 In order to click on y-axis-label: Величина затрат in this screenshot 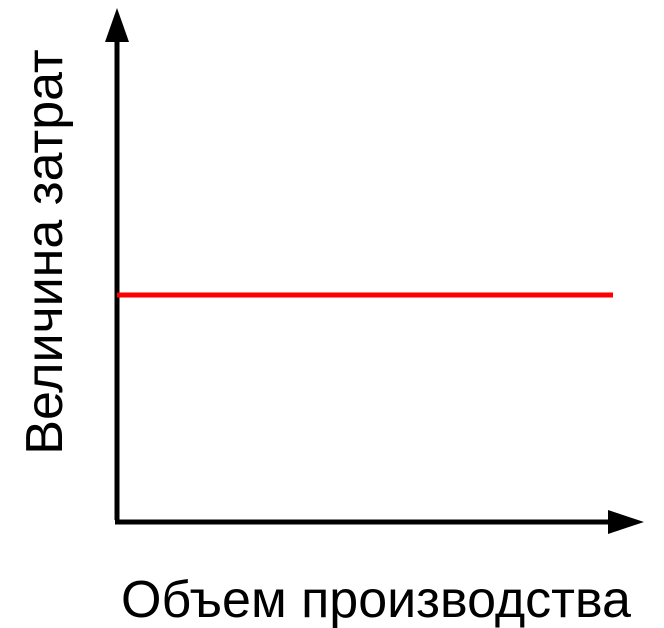, I will do `click(45, 251)`.